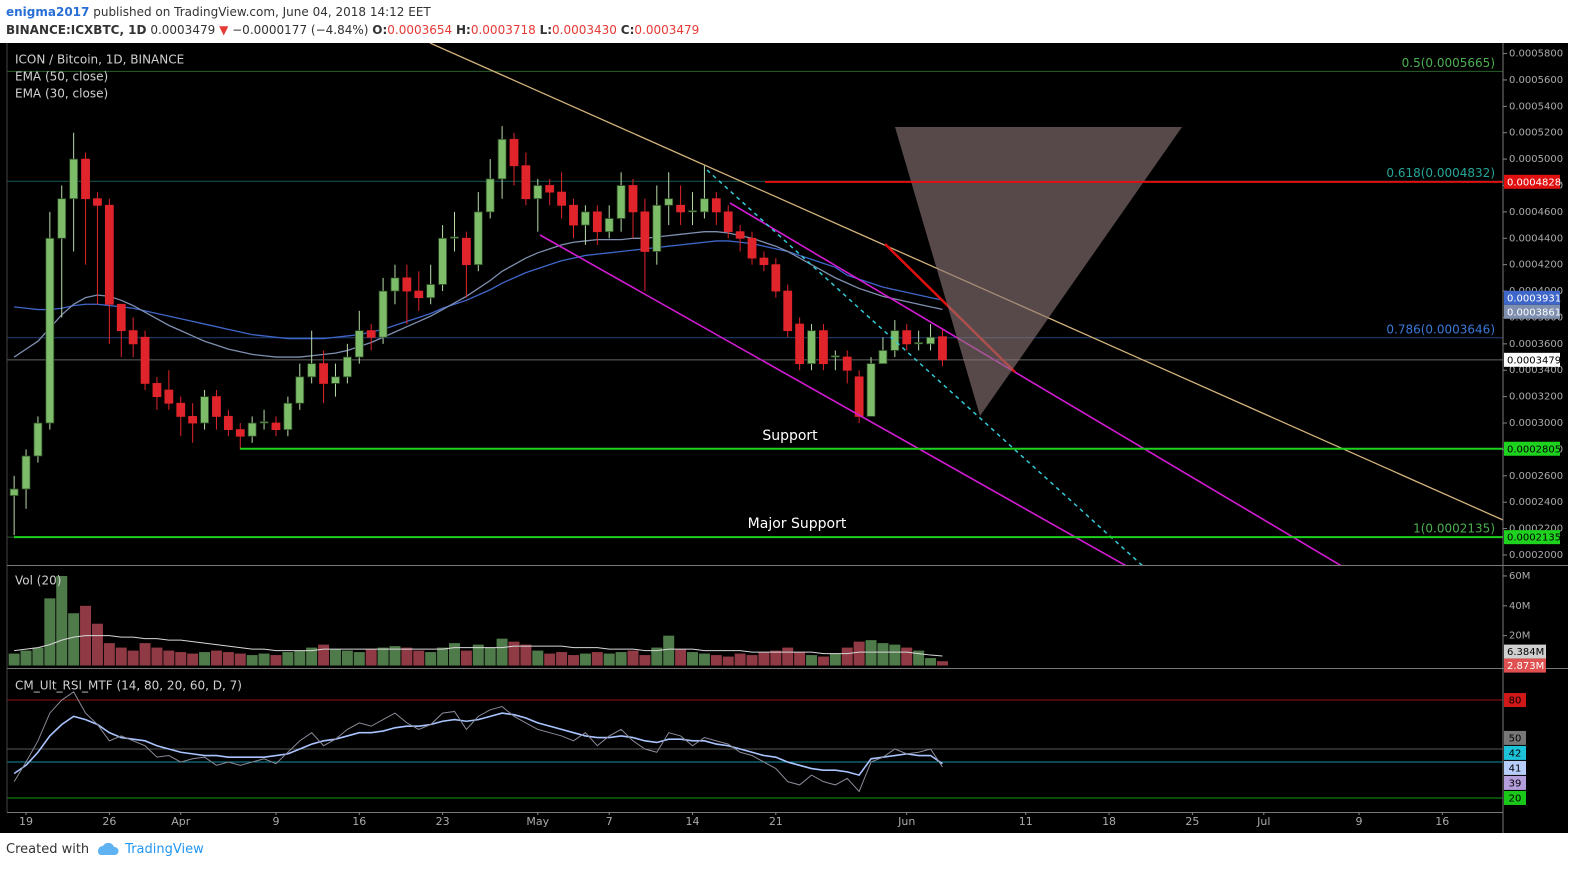 This screenshot has width=1585, height=875. What do you see at coordinates (1536, 397) in the screenshot?
I see `y-tick-label: 0.0003200` at bounding box center [1536, 397].